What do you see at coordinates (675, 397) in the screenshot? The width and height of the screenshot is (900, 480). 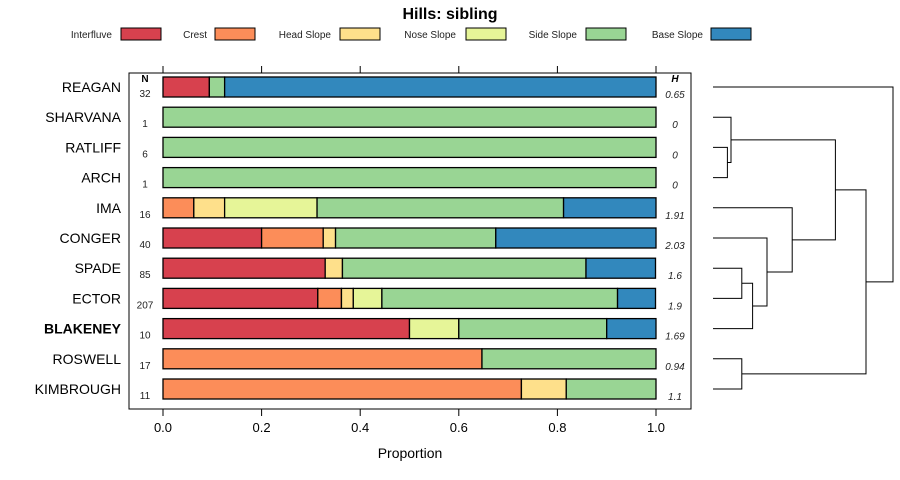 I see `h-value: 1.1` at bounding box center [675, 397].